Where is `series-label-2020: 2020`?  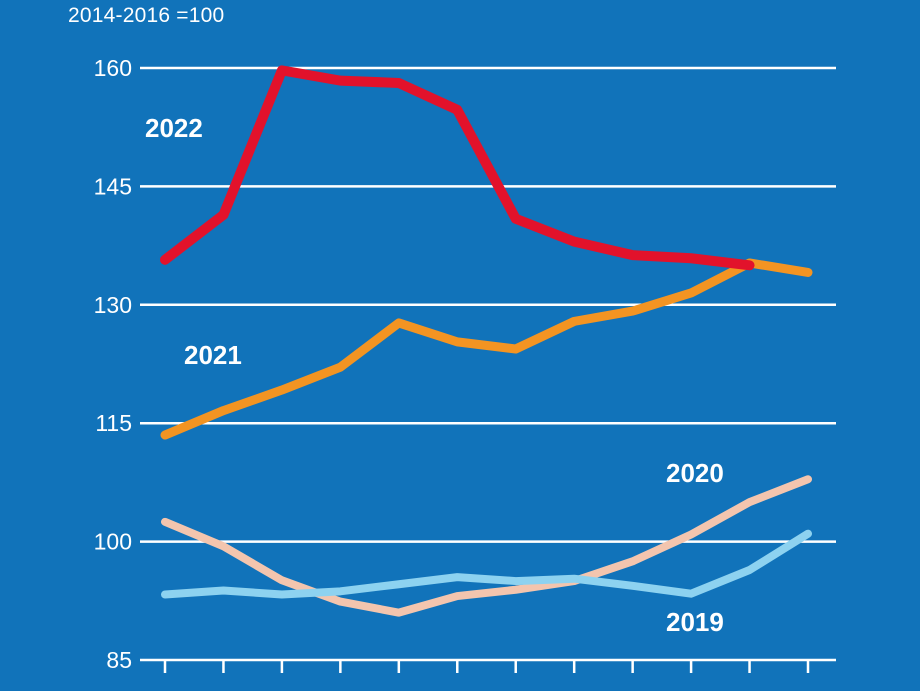
series-label-2020: 2020 is located at coordinates (695, 473).